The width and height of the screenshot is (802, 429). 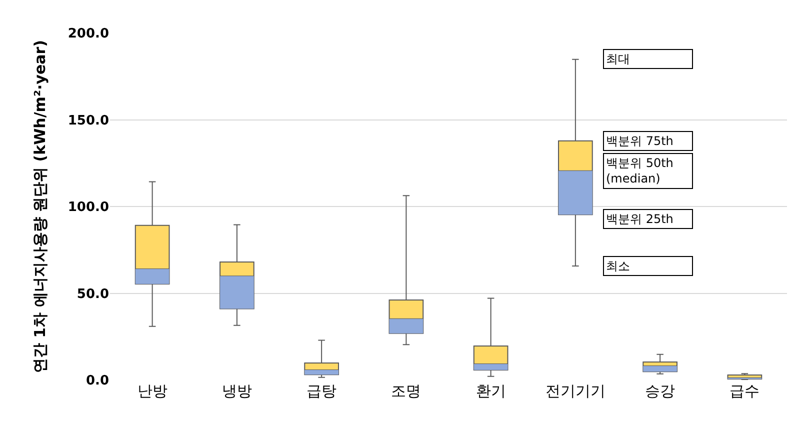 I want to click on annotation: 백분위 75th, so click(x=640, y=141).